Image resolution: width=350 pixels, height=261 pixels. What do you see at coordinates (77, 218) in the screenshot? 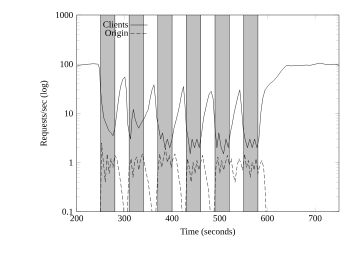
I see `x-tick-label: 200` at bounding box center [77, 218].